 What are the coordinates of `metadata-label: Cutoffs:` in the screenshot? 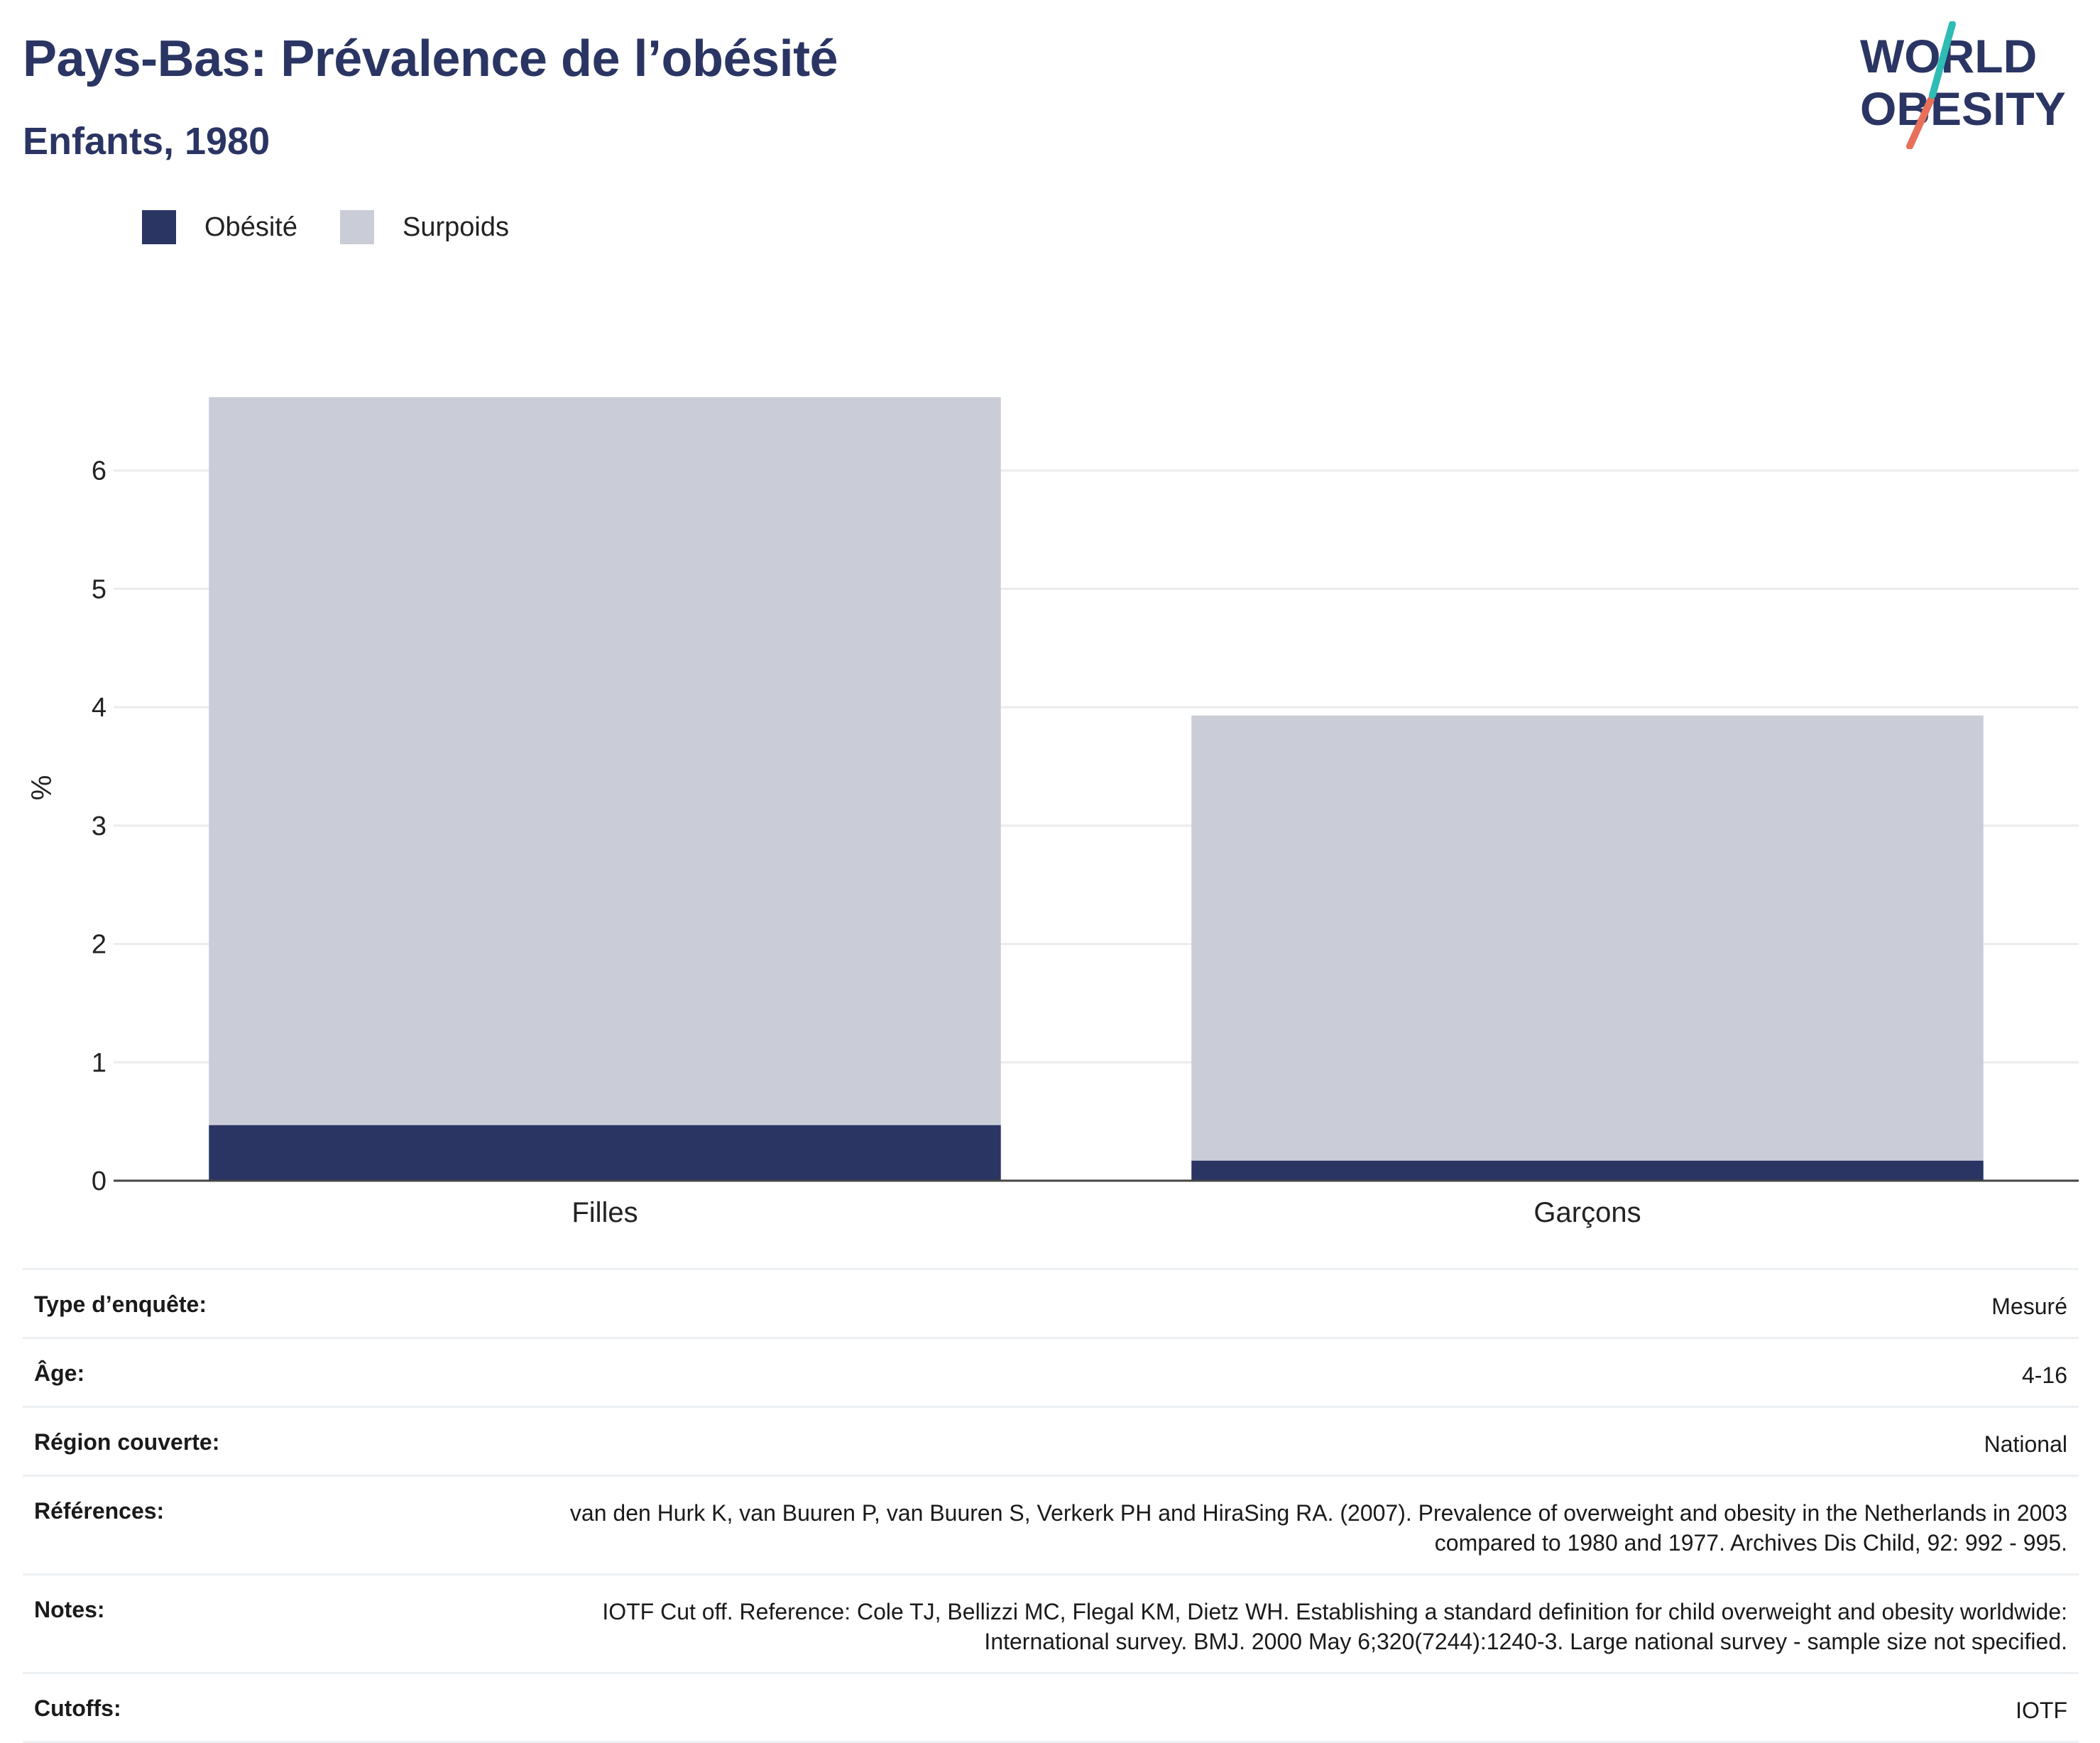 It's located at (77, 1708).